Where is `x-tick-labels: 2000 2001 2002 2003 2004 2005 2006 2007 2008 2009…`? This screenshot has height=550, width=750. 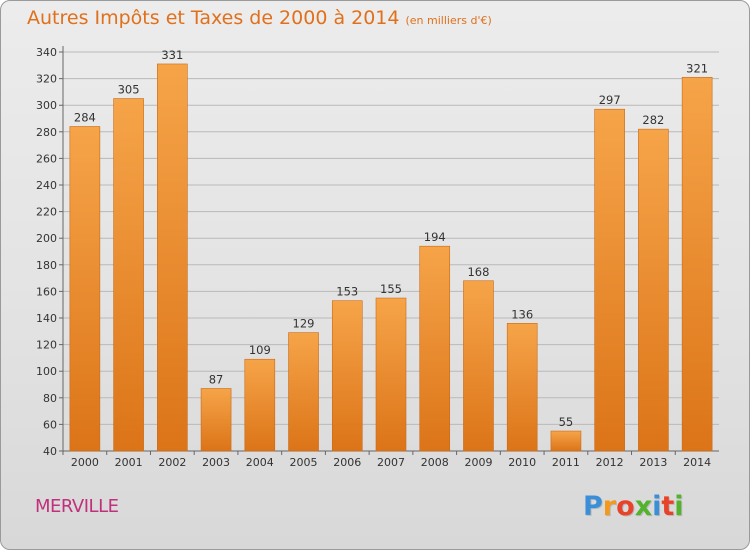 x-tick-labels: 2000 2001 2002 2003 2004 2005 2006 2007 2008 2009… is located at coordinates (386, 460).